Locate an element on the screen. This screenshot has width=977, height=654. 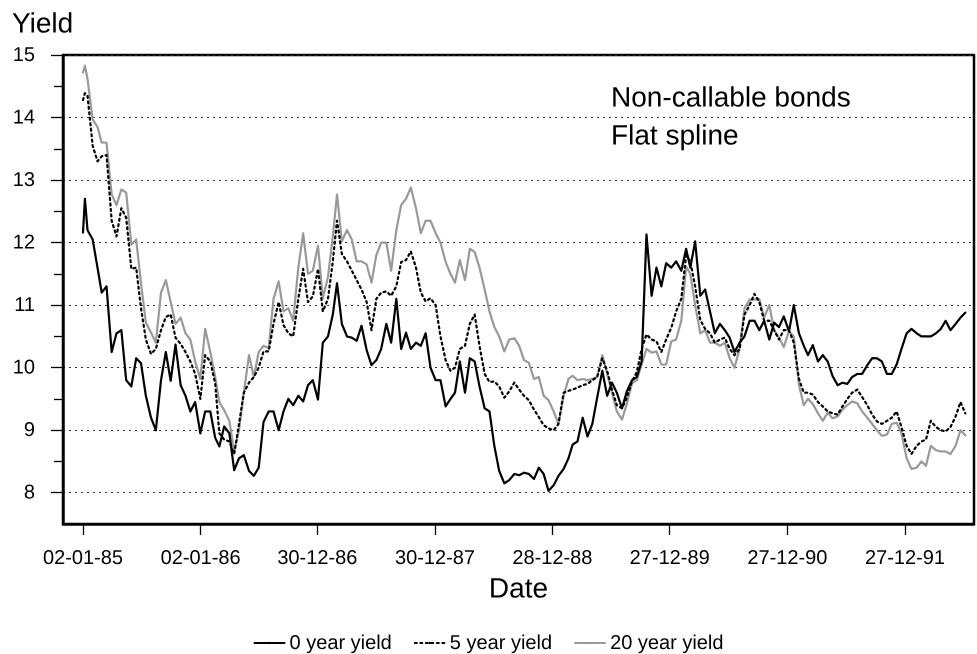
annotation: Flat spline is located at coordinates (675, 135).